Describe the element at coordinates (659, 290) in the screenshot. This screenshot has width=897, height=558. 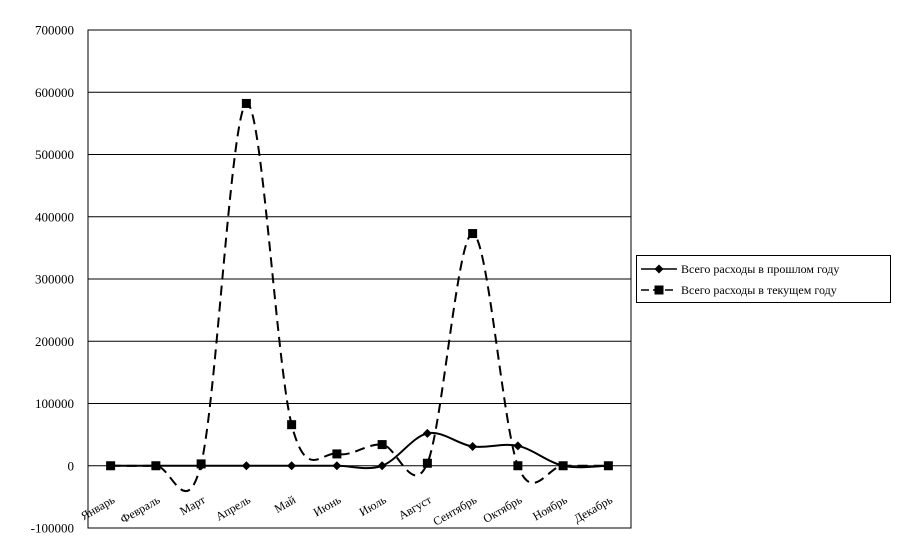
I see `legend-swatch-current-year` at that location.